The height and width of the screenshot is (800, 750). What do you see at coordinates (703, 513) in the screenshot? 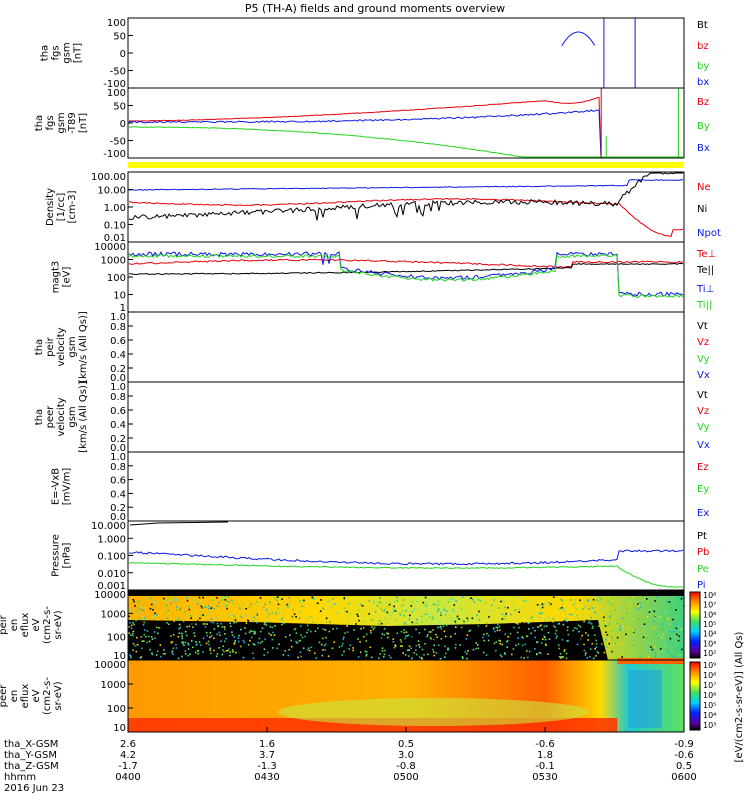
I see `legend-efield: Ex` at bounding box center [703, 513].